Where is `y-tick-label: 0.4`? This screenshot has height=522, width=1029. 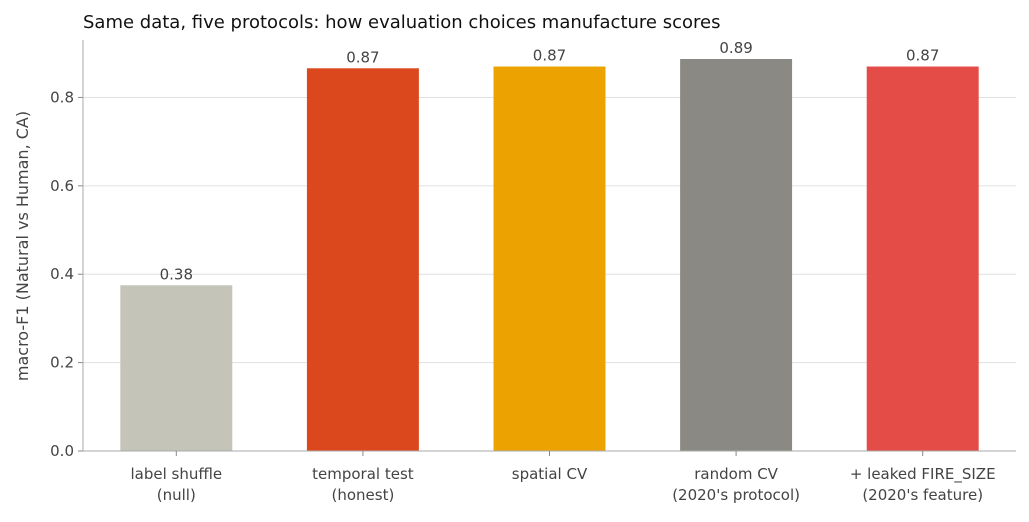 y-tick-label: 0.4 is located at coordinates (62, 274).